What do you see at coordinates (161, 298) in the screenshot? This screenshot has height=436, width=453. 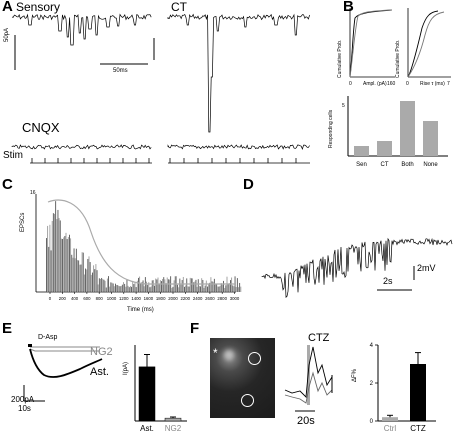 I see `x-tick-label: 1800` at bounding box center [161, 298].